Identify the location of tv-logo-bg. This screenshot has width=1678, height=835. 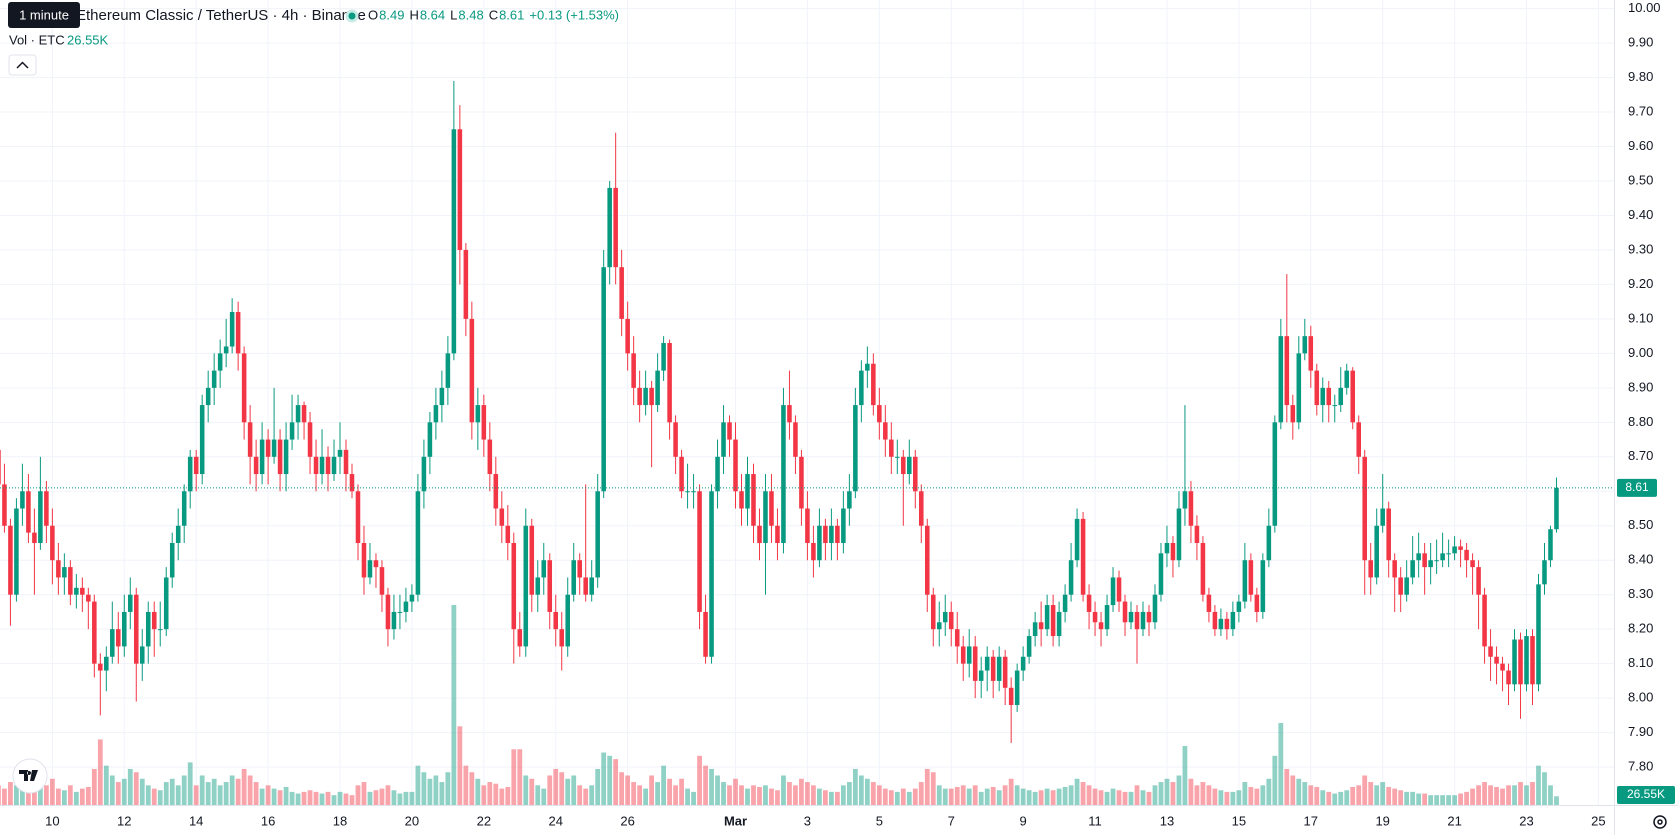
(30, 776).